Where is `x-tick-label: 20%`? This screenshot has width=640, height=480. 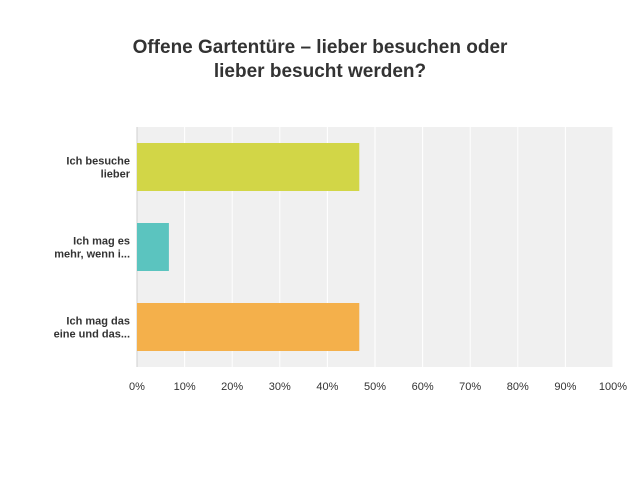 x-tick-label: 20% is located at coordinates (232, 387).